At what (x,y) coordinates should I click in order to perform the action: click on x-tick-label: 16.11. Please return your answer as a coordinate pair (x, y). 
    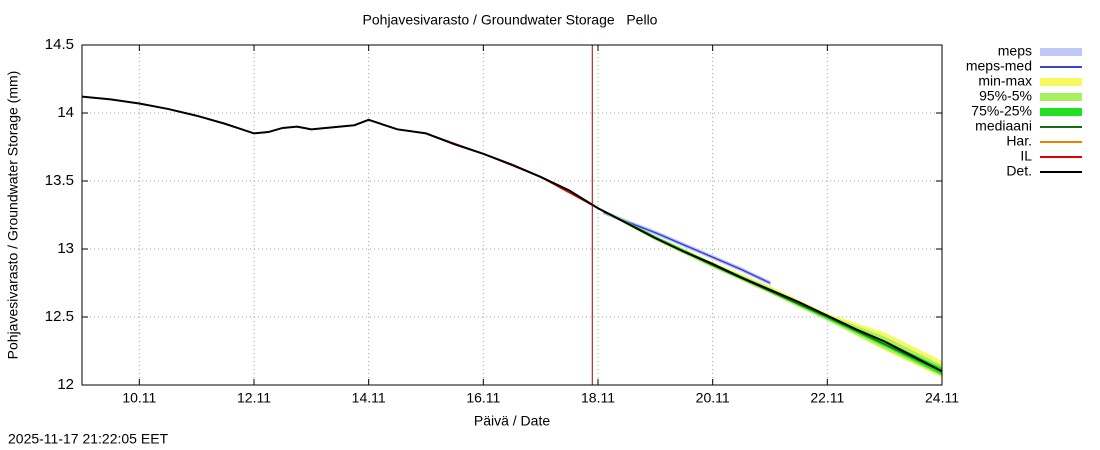
    Looking at the image, I should click on (483, 398).